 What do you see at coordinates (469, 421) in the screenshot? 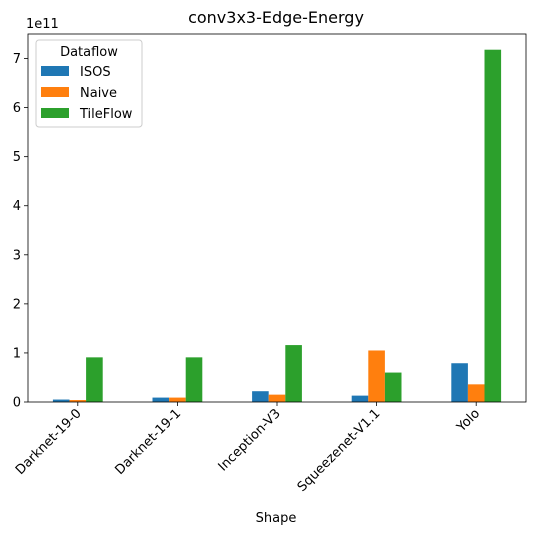
I see `x-tick-label: Yolo` at bounding box center [469, 421].